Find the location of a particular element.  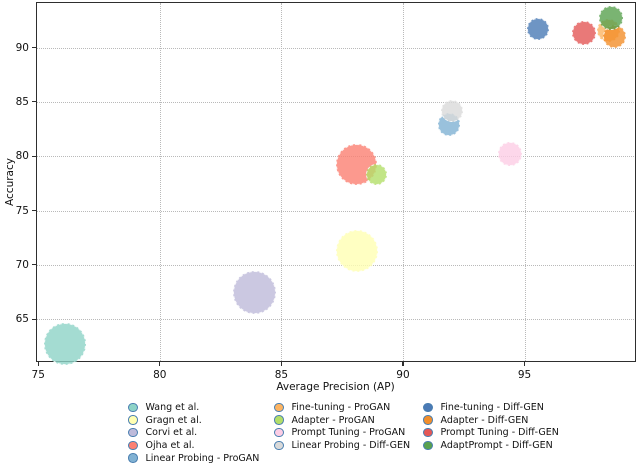

legend-item: Fine-tuning - ProGAN is located at coordinates (342, 407).